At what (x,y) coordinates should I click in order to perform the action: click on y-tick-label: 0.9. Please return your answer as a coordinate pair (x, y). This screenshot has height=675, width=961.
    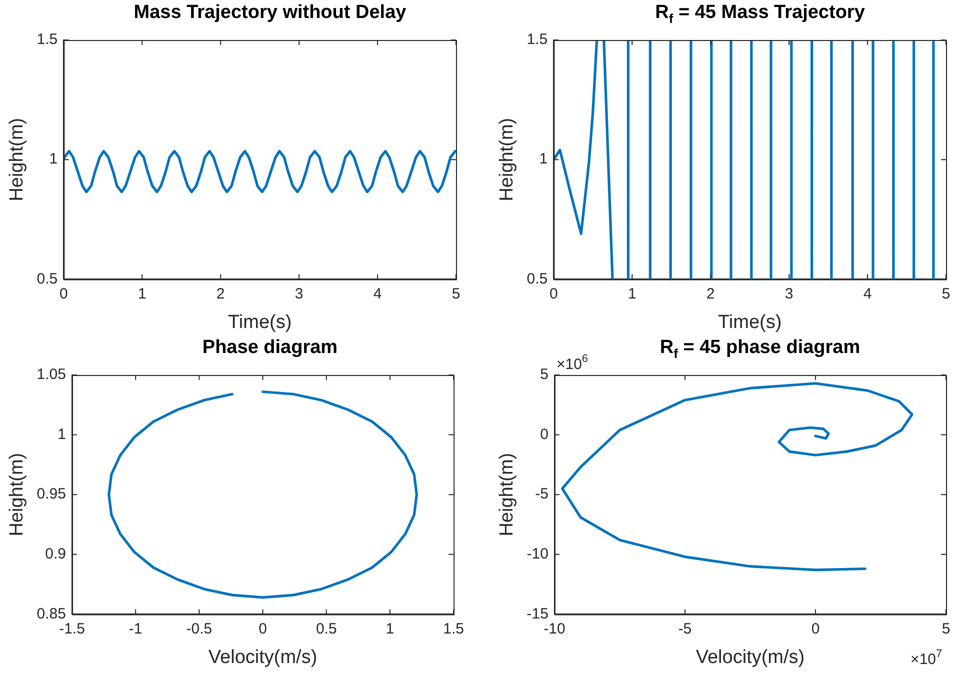
    Looking at the image, I should click on (55, 554).